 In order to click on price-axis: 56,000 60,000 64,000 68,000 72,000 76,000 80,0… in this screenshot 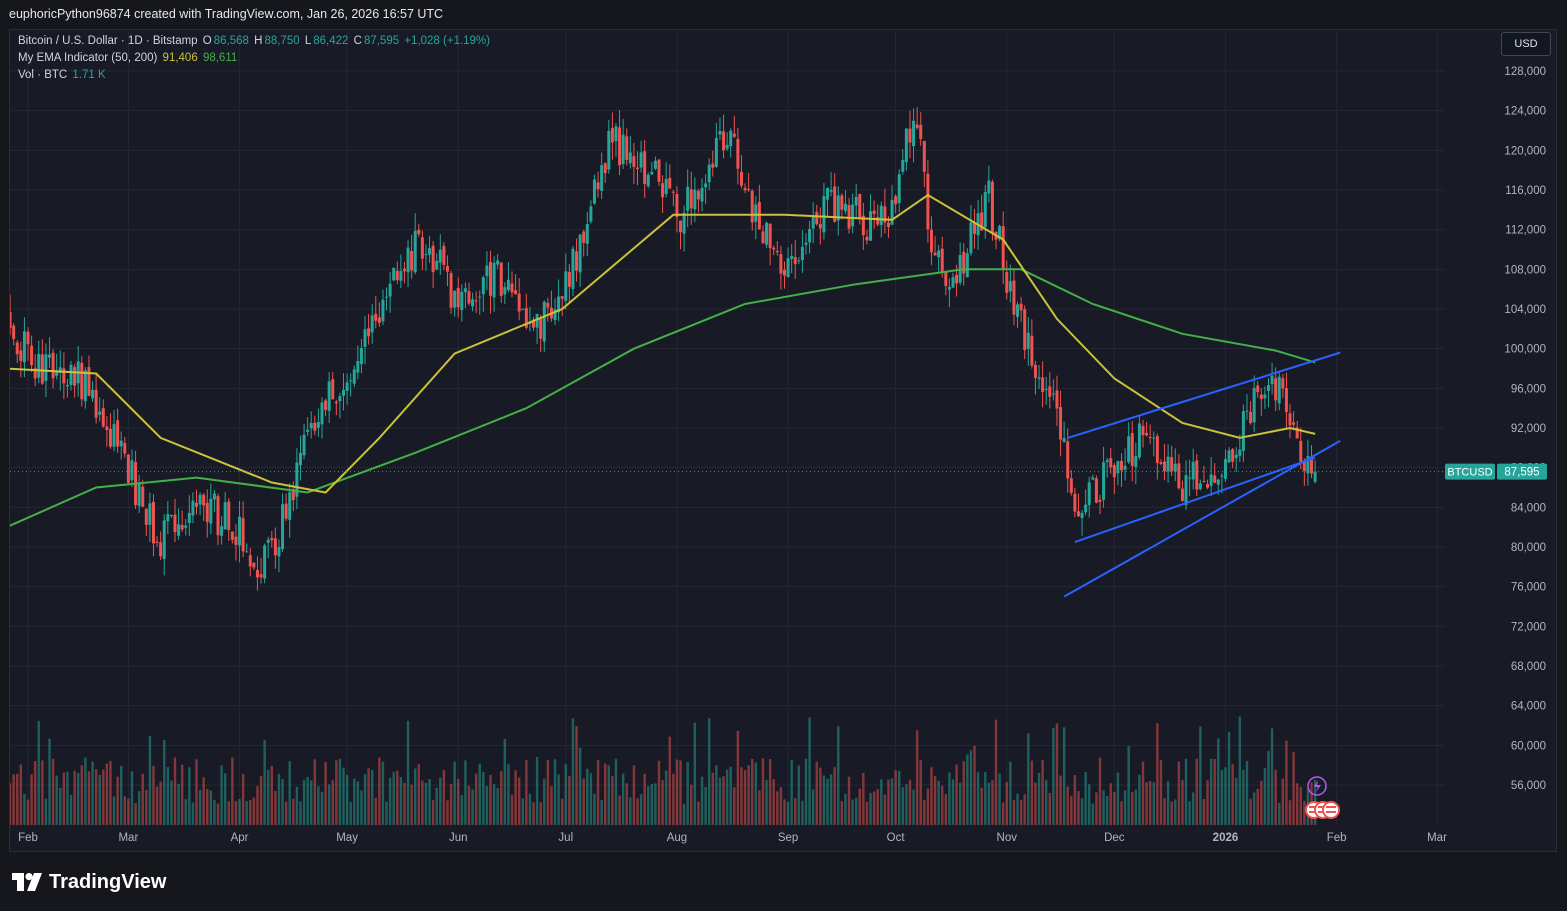, I will do `click(1525, 429)`.